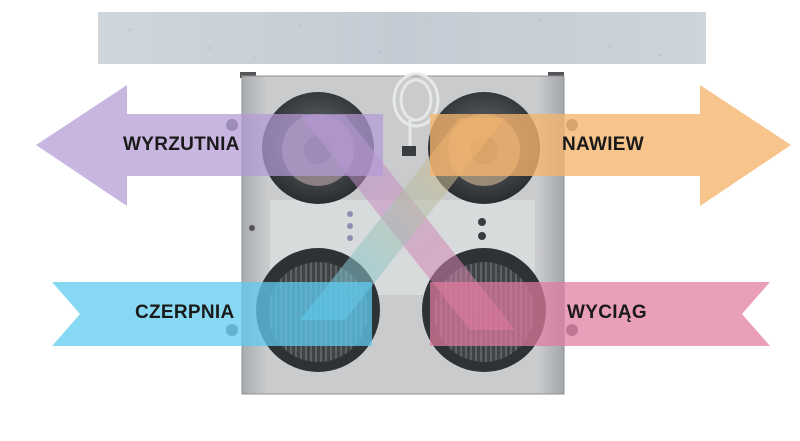 The width and height of the screenshot is (800, 441). I want to click on extract-ribbon, so click(600, 314).